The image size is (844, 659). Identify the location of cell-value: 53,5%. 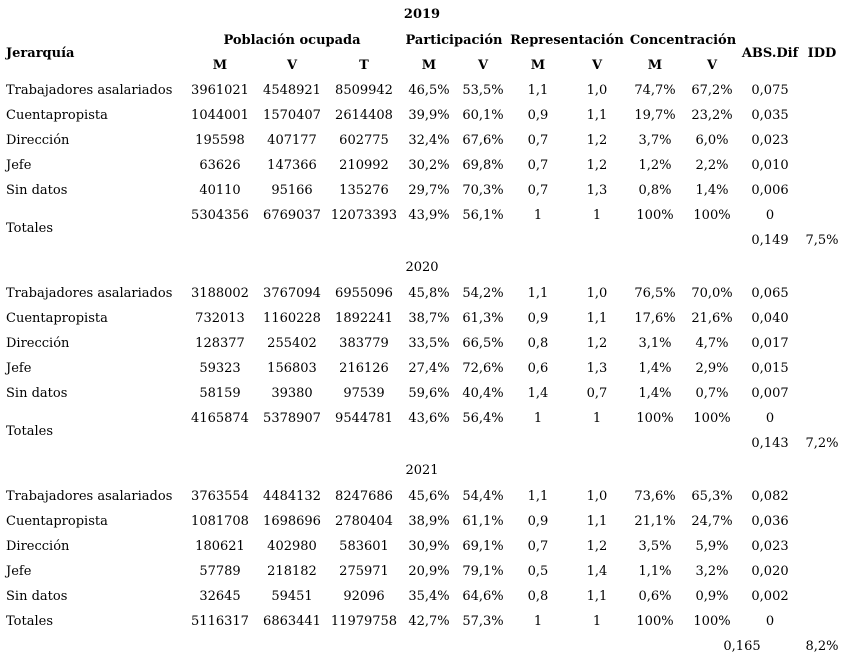
(483, 90).